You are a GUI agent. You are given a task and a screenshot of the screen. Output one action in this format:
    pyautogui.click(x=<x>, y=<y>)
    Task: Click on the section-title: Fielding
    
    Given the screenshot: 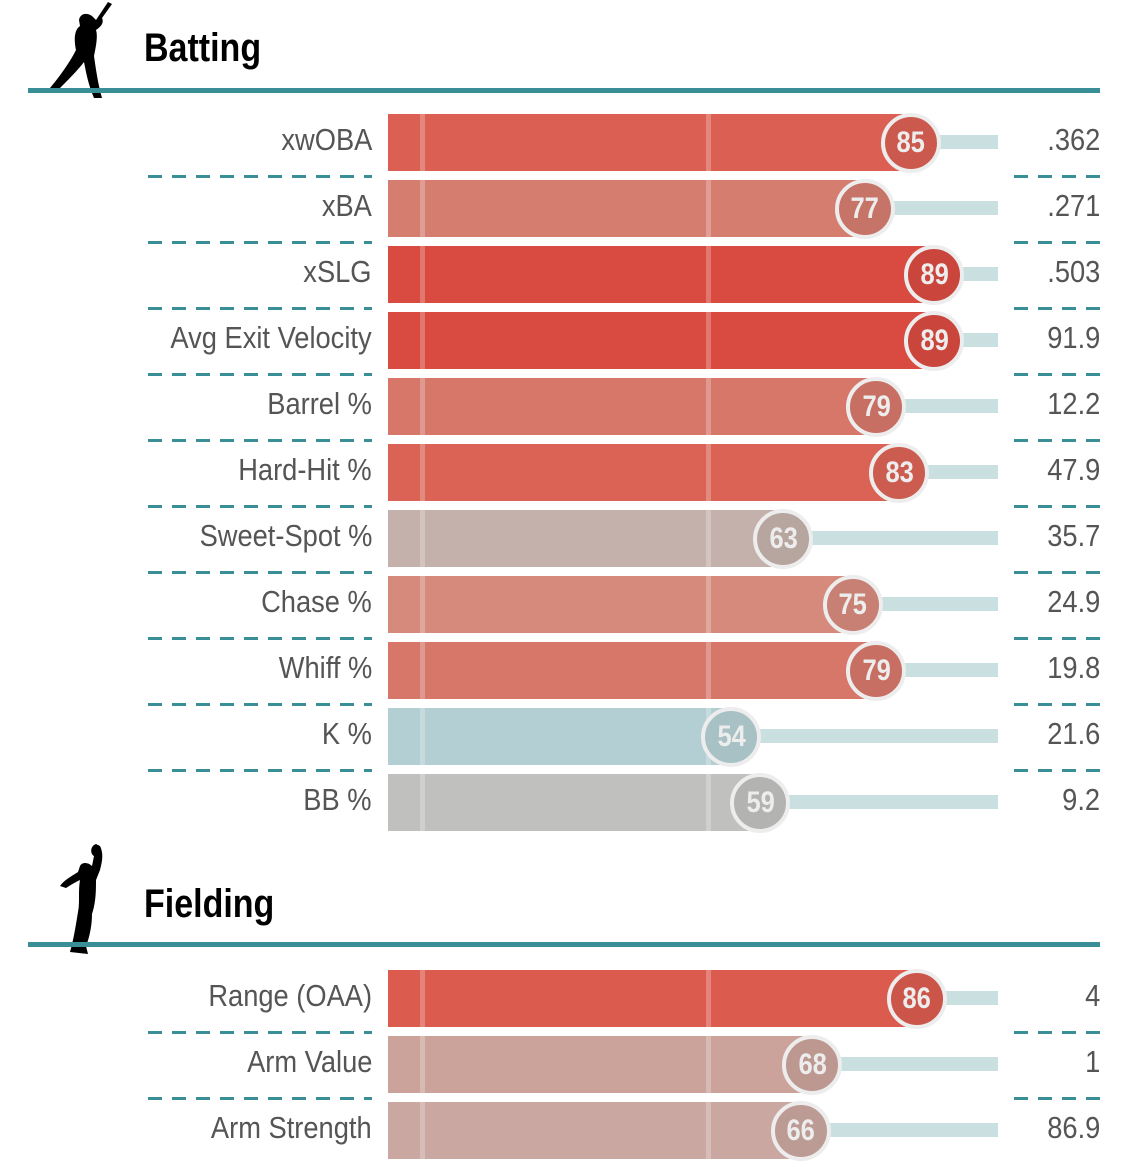 What is the action you would take?
    pyautogui.click(x=209, y=904)
    